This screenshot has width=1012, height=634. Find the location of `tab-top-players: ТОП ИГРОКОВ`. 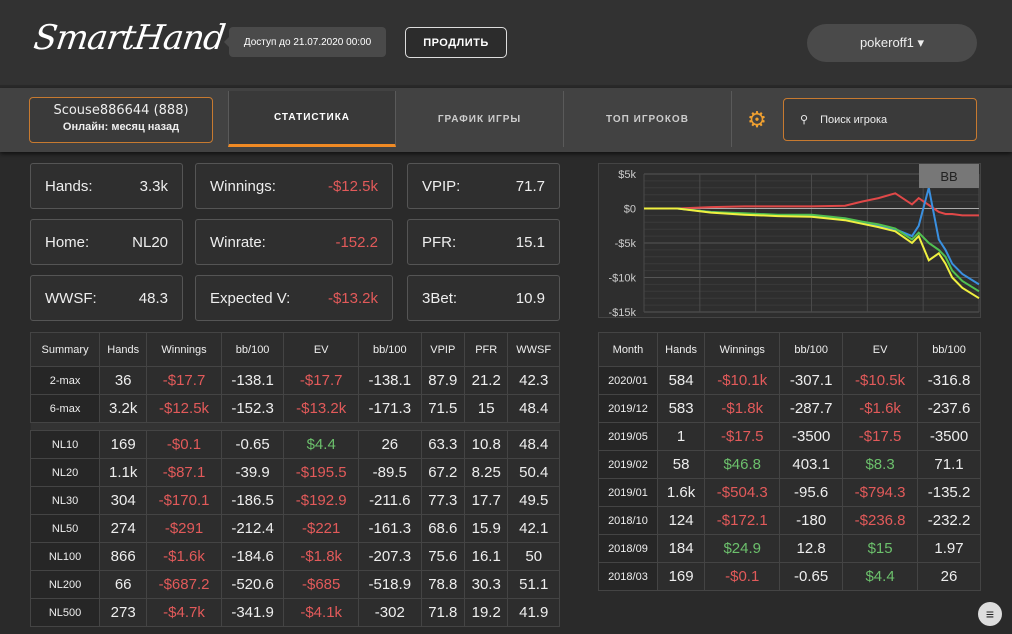

tab-top-players: ТОП ИГРОКОВ is located at coordinates (648, 119).